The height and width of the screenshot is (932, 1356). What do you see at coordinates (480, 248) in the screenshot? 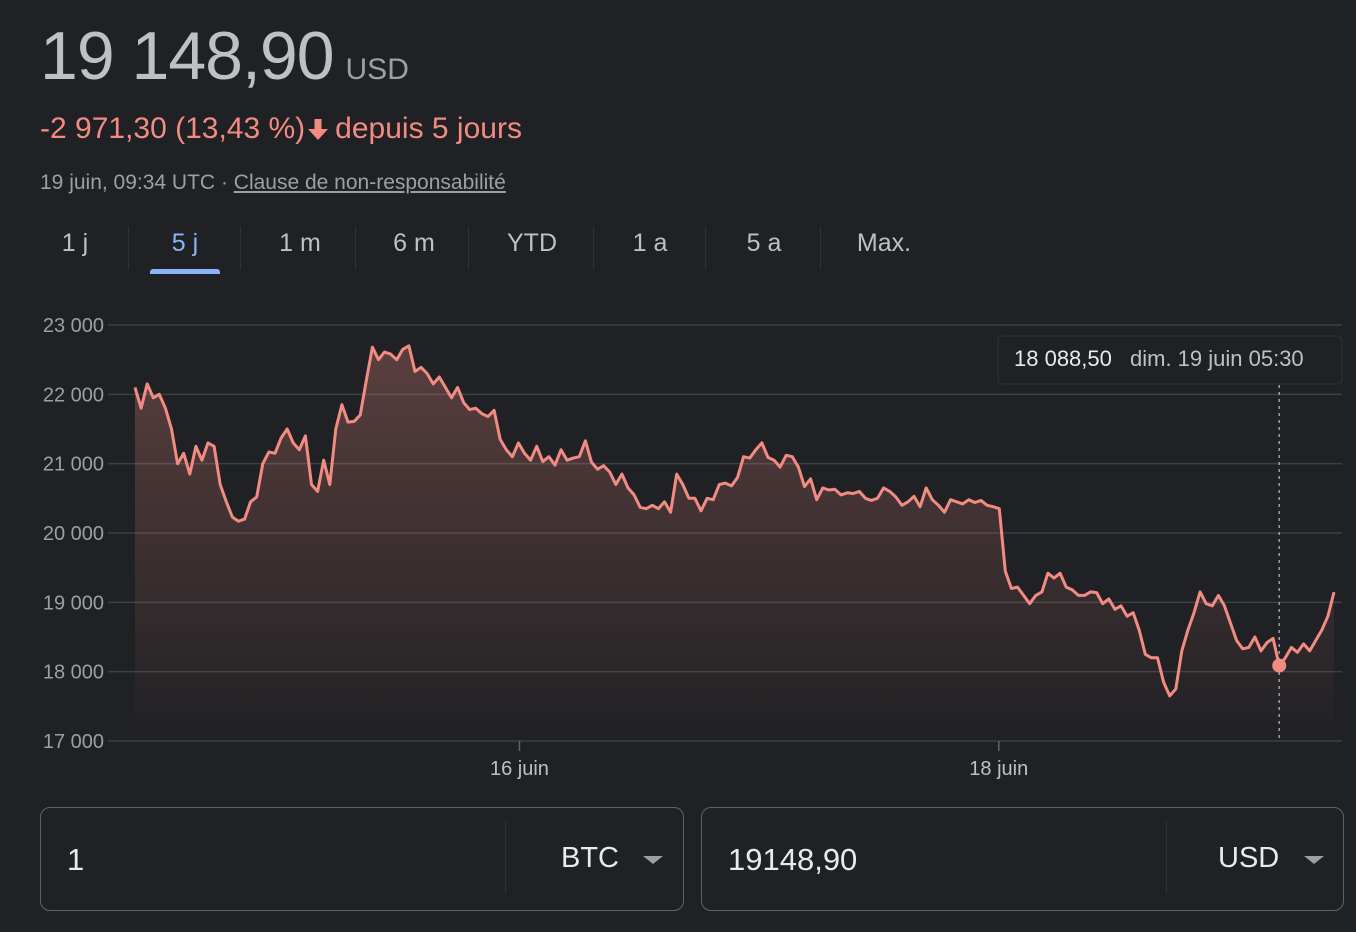
I see `range-tabs: 1 j 5 j 1 m 6 m YTD 1 a 5 a Max.` at bounding box center [480, 248].